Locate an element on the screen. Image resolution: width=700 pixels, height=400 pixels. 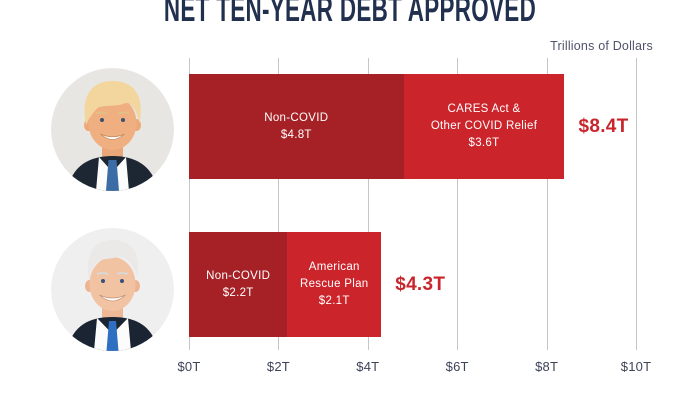
bar-segment-trump-cares-act: CARES Act & Other COVID Relief $3.6T is located at coordinates (484, 126).